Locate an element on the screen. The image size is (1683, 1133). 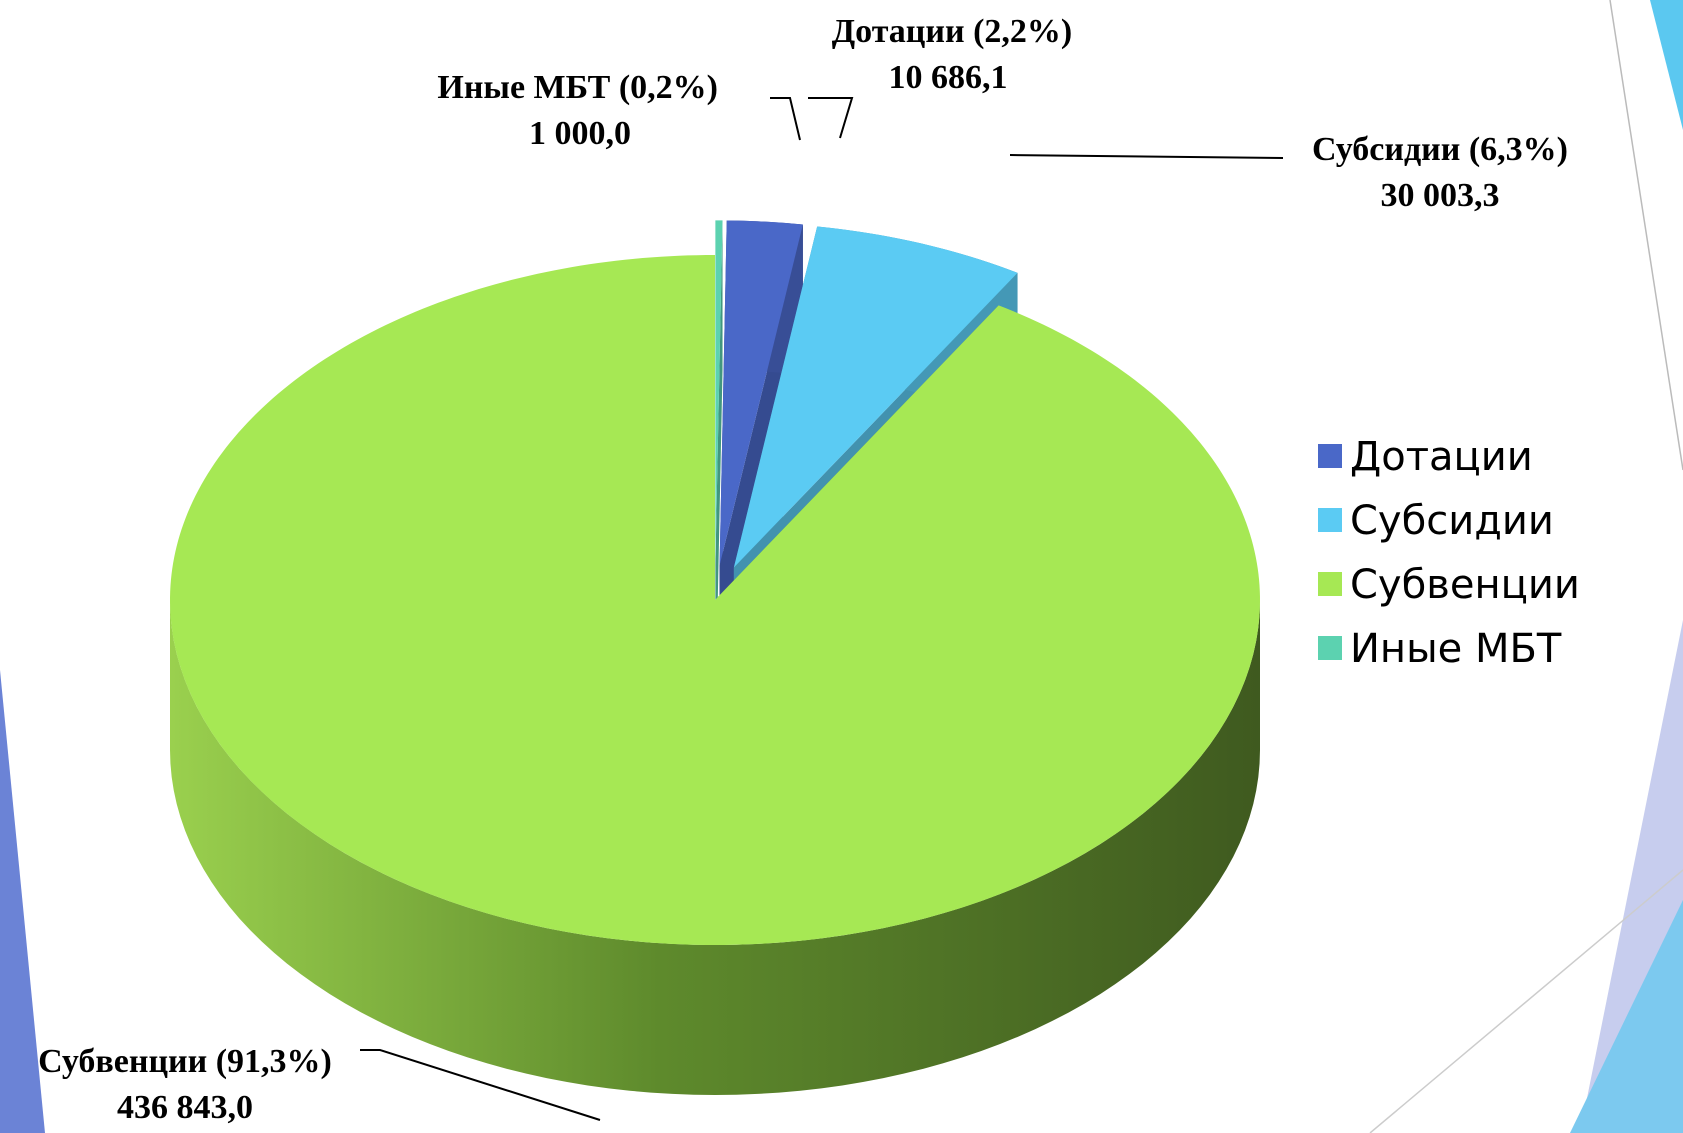
value-label: 30 003,3 is located at coordinates (1440, 195).